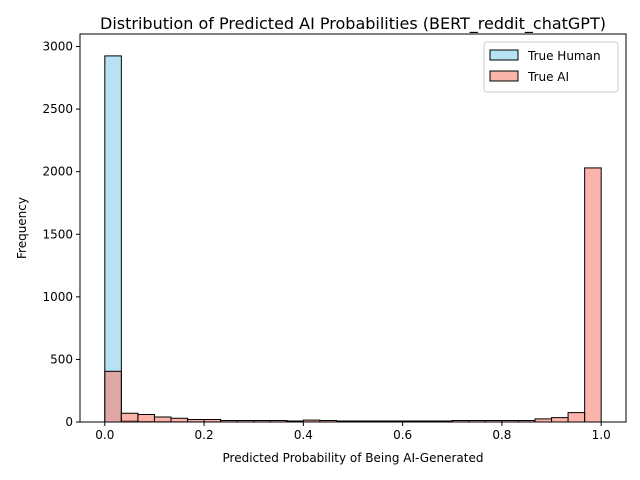  Describe the element at coordinates (57, 47) in the screenshot. I see `y-tick-label: 3000` at that location.